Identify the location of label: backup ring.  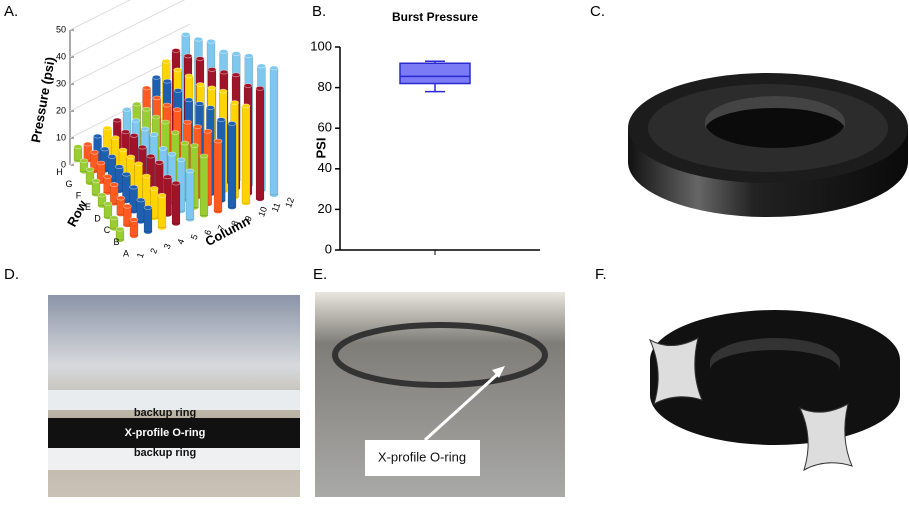
(165, 413).